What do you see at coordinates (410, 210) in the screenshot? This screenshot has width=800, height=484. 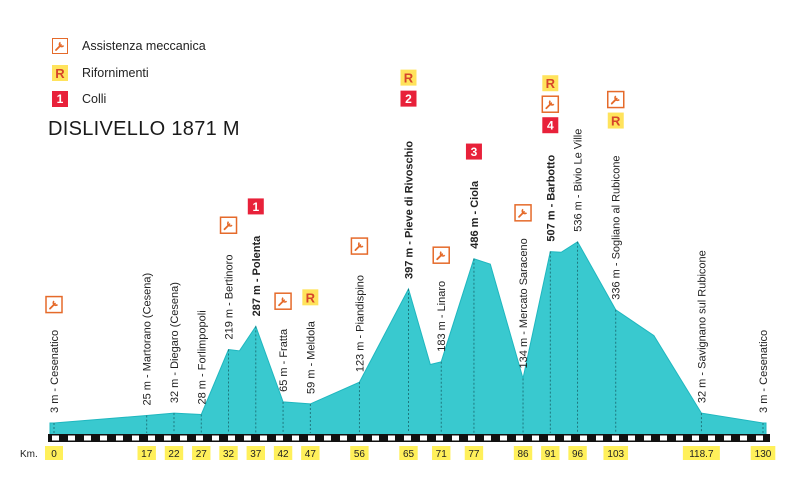 I see `waypoint-label: 397 m - Pieve di Rivoschio` at bounding box center [410, 210].